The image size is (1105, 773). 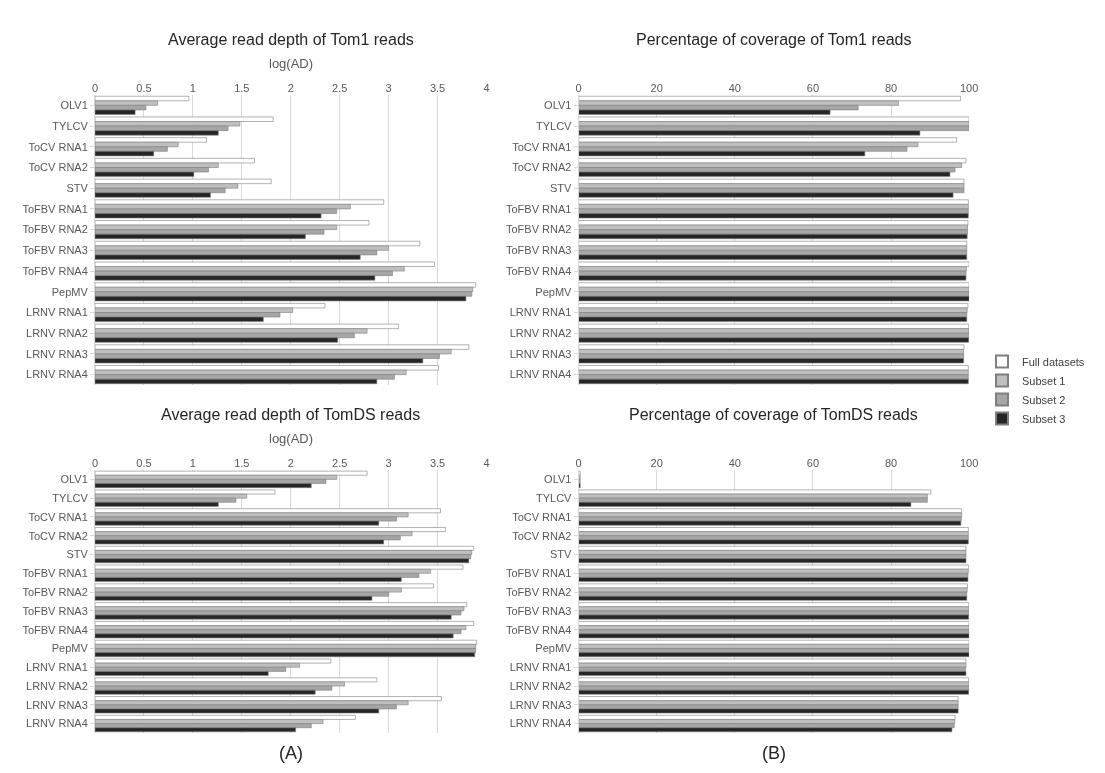 I want to click on text: (B), so click(x=774, y=753).